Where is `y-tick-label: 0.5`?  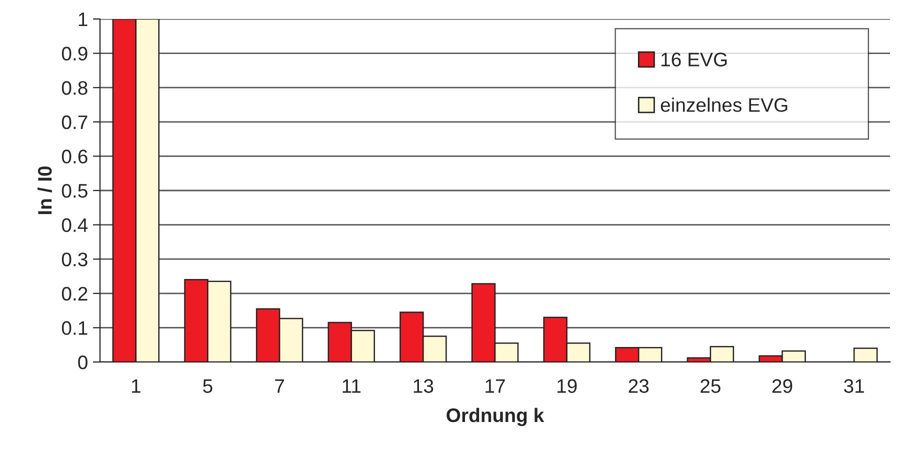
y-tick-label: 0.5 is located at coordinates (75, 191).